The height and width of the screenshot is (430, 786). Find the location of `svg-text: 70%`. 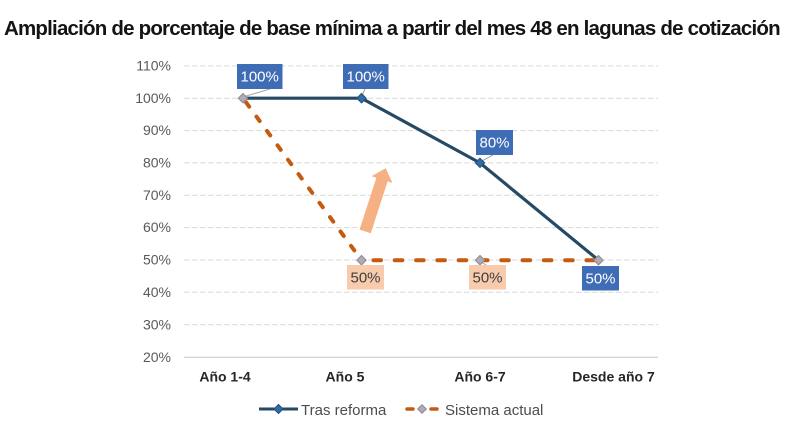

svg-text: 70% is located at coordinates (157, 195).